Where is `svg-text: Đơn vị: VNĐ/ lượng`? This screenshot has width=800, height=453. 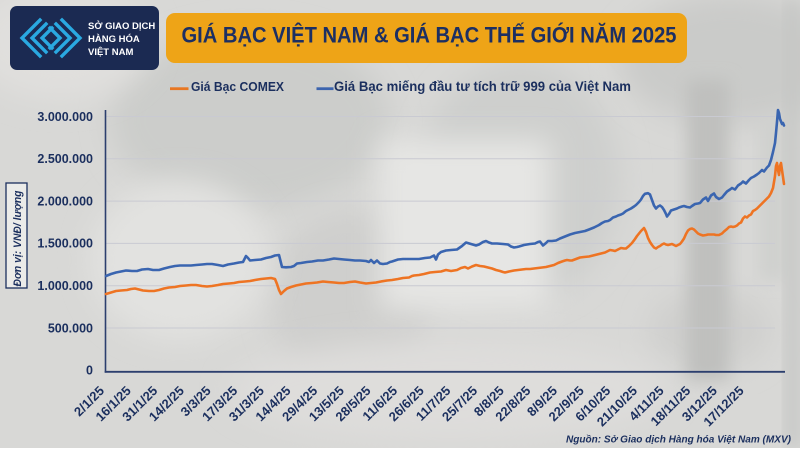 svg-text: Đơn vị: VNĐ/ lượng is located at coordinates (18, 238).